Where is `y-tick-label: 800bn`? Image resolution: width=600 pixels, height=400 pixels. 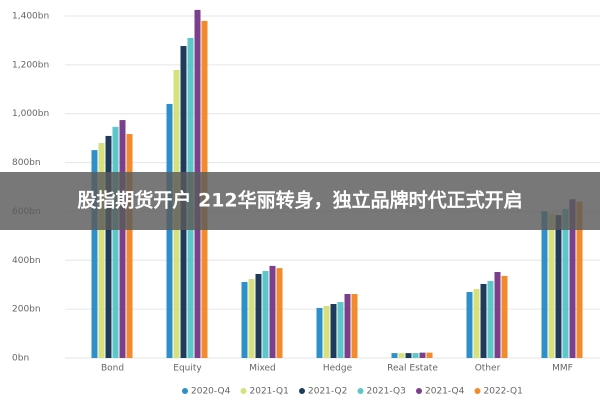
y-tick-label: 800bn is located at coordinates (26, 163).